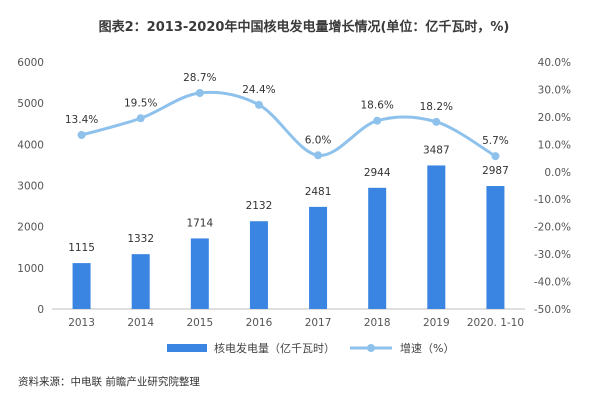 The image size is (600, 405). Describe the element at coordinates (274, 348) in the screenshot. I see `legend-bar-label: 核电发电量（亿千瓦时）` at that location.